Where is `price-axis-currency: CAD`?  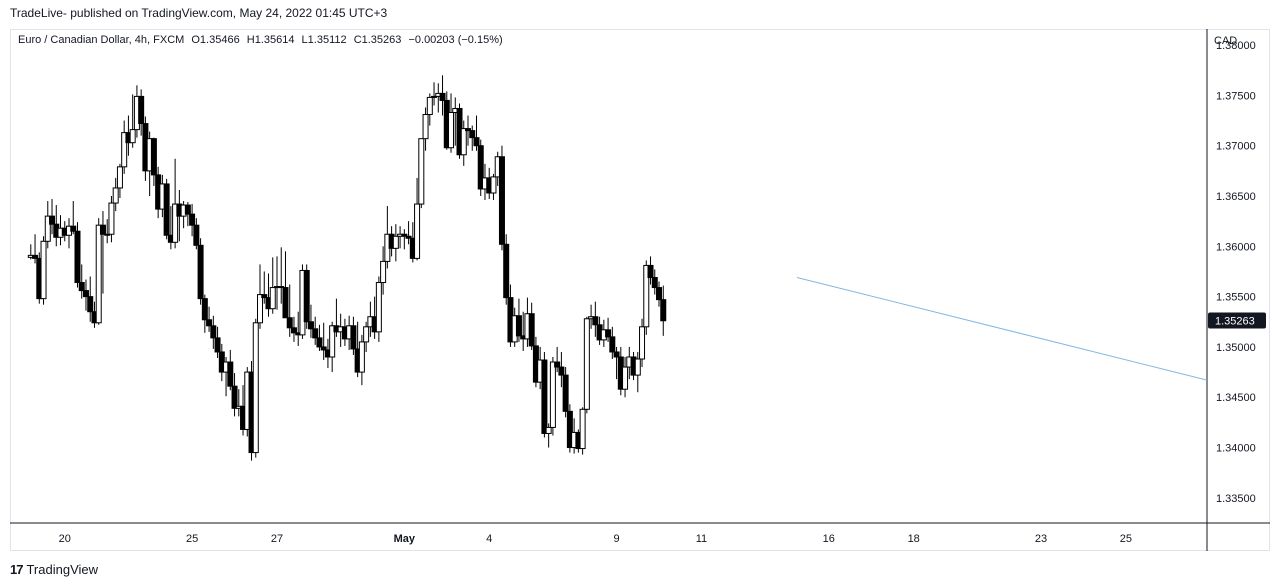 price-axis-currency: CAD is located at coordinates (1226, 41).